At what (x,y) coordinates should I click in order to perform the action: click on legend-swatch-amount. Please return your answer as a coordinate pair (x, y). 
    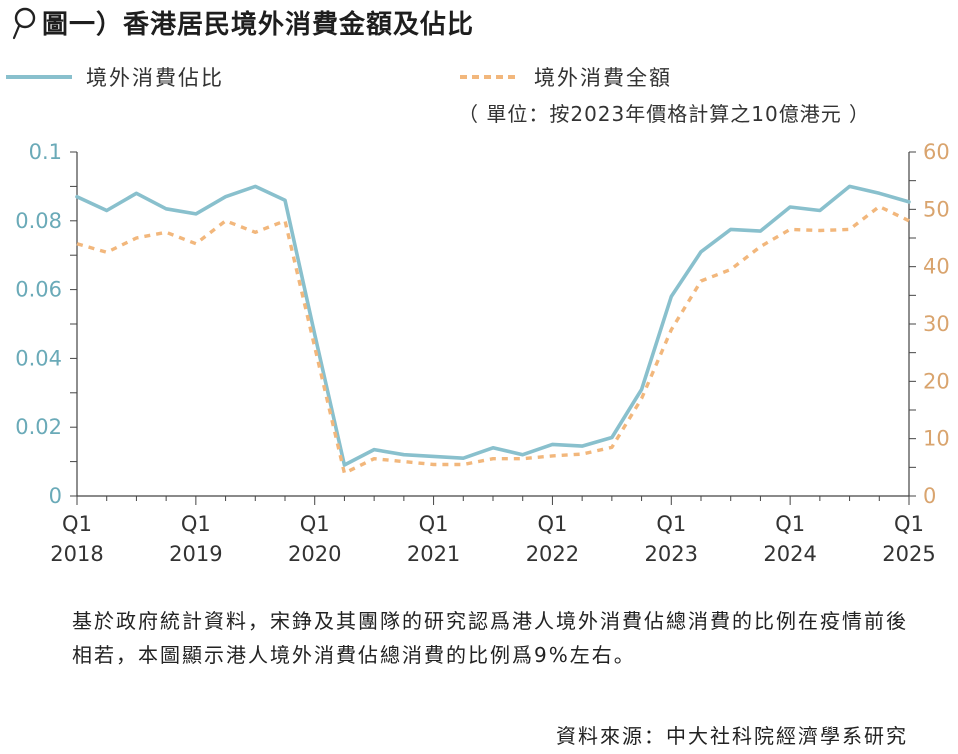
    Looking at the image, I should click on (490, 77).